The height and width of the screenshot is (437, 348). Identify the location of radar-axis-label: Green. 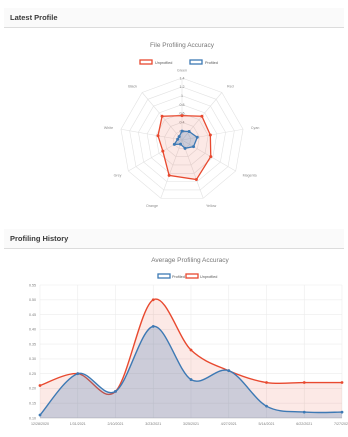
(182, 70).